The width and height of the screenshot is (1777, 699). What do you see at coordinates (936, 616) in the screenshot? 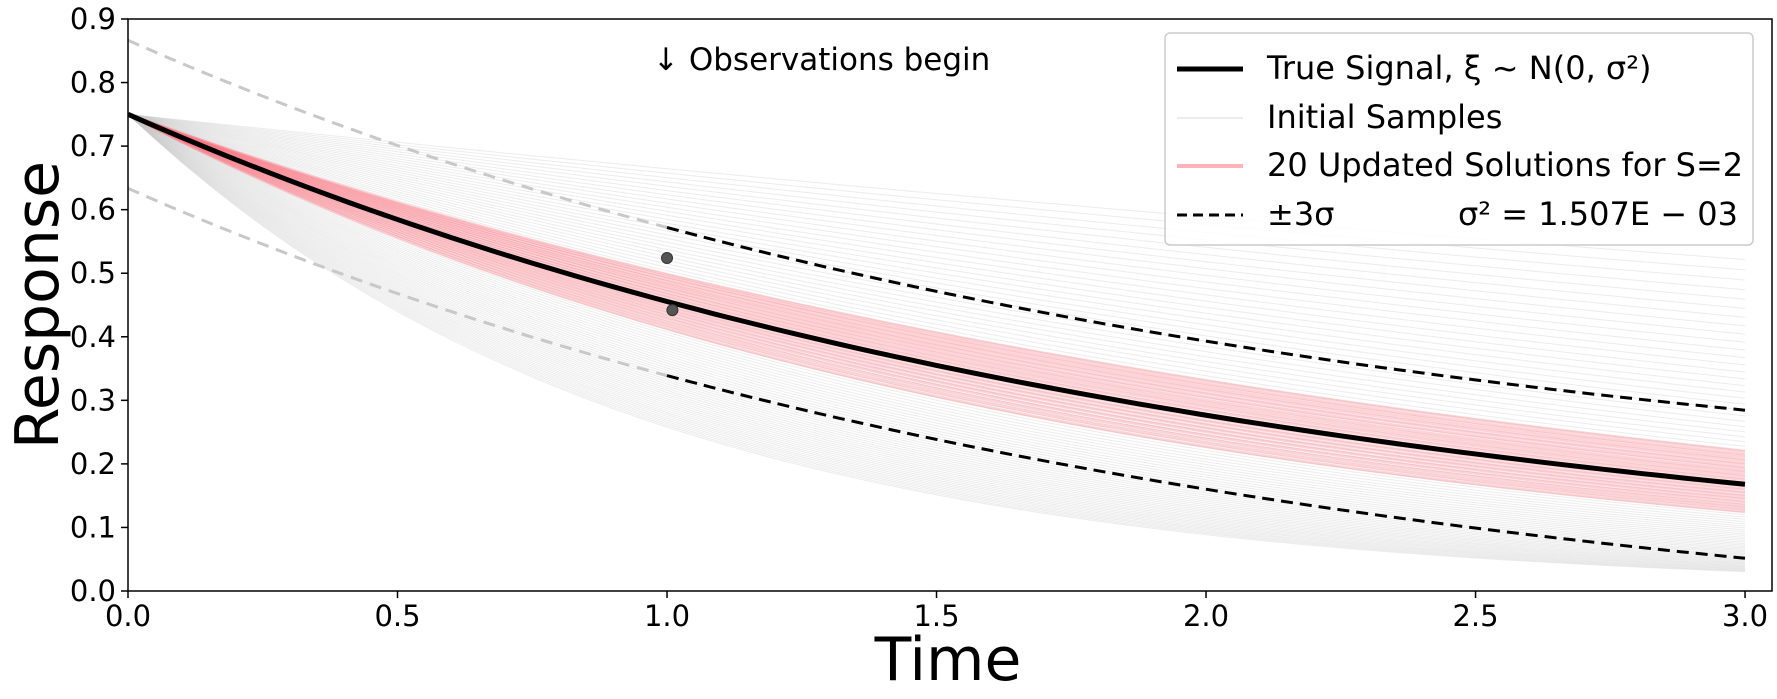
I see `x-tick-label: 1.5` at bounding box center [936, 616].